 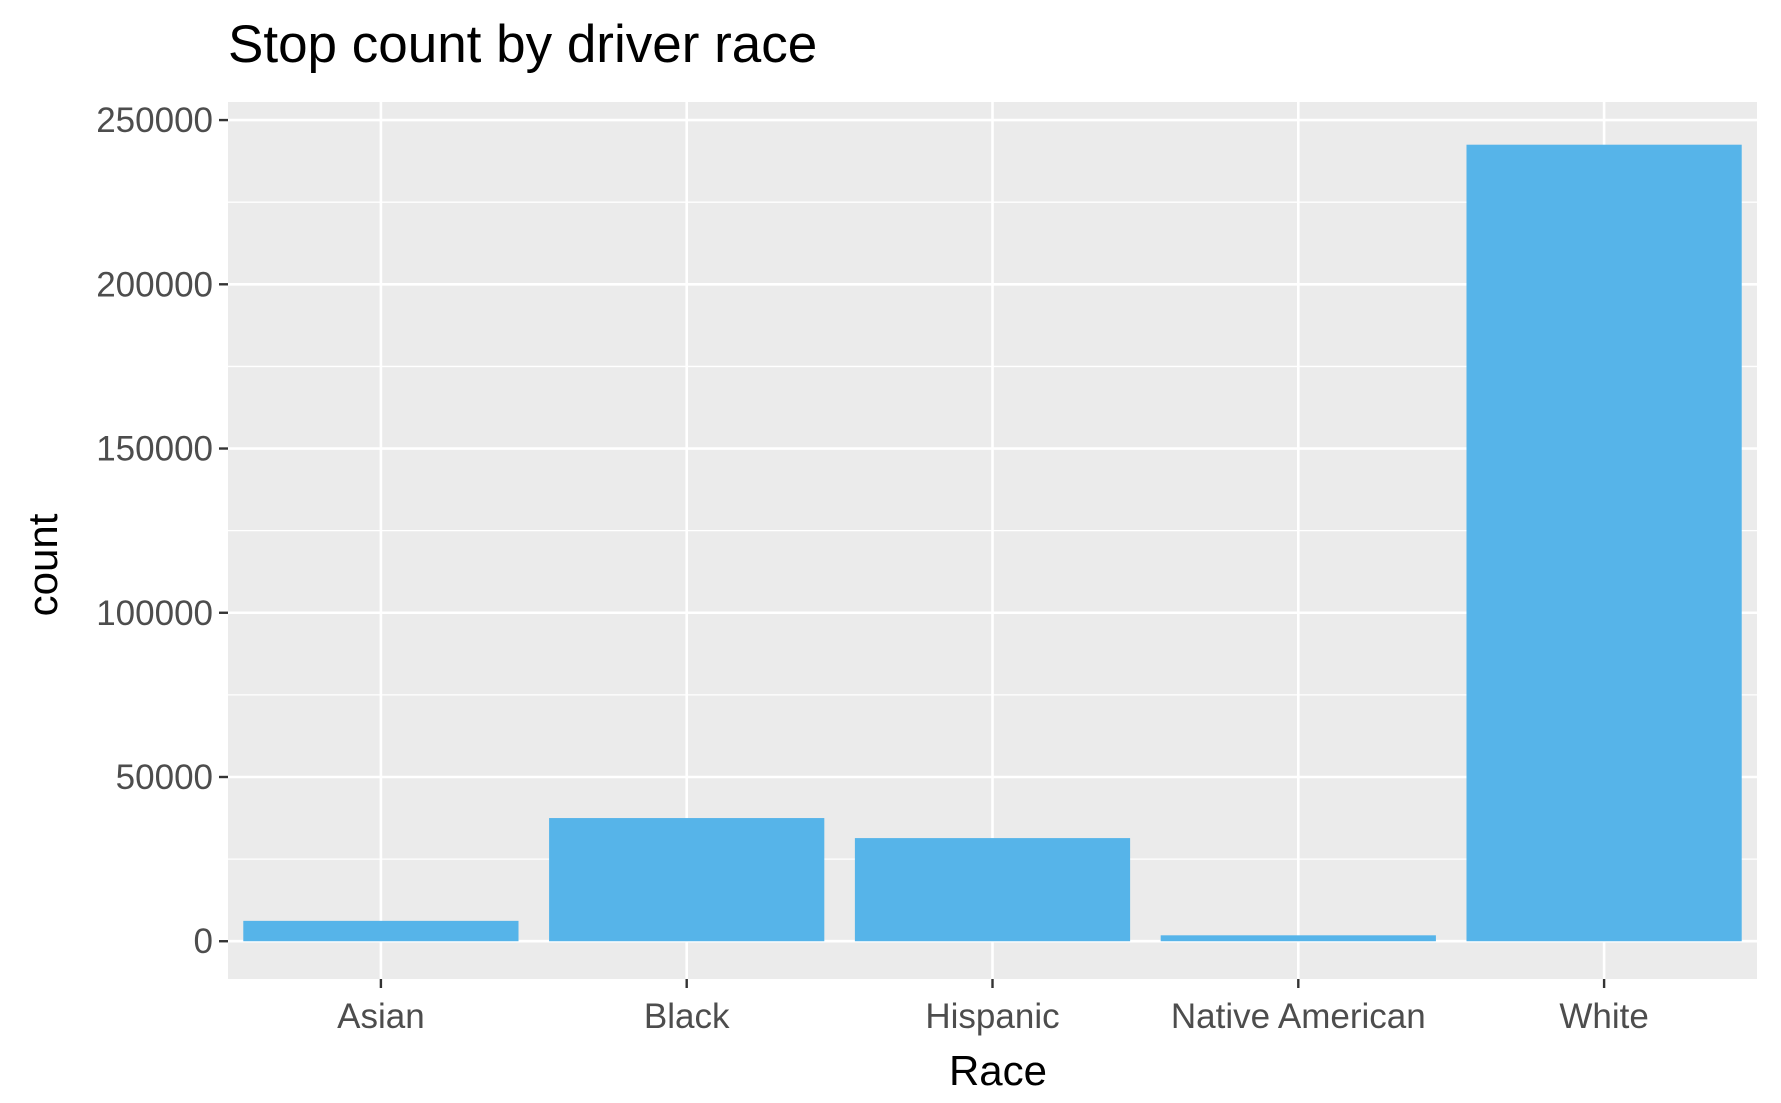 What do you see at coordinates (522, 44) in the screenshot?
I see `chart-title: Stop count by driver race` at bounding box center [522, 44].